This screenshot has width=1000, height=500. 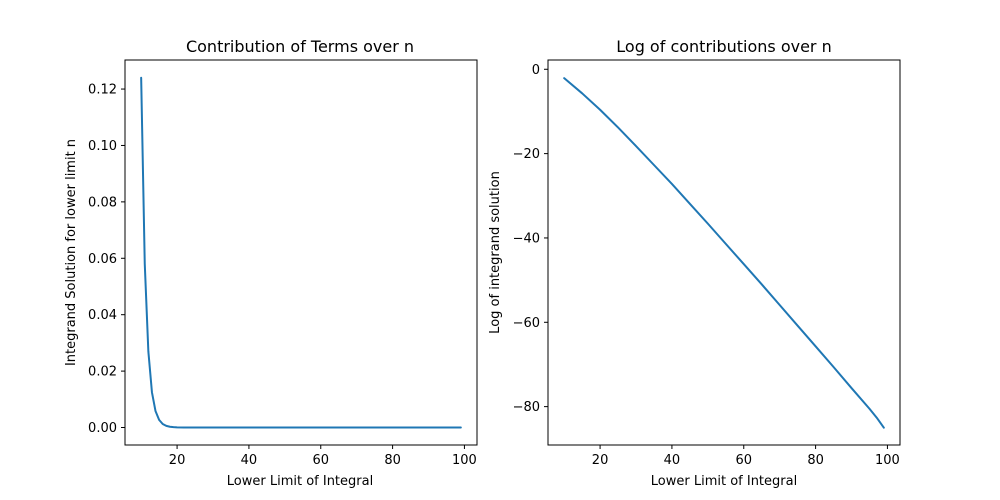 What do you see at coordinates (102, 146) in the screenshot?
I see `y-tick-label: 0.10` at bounding box center [102, 146].